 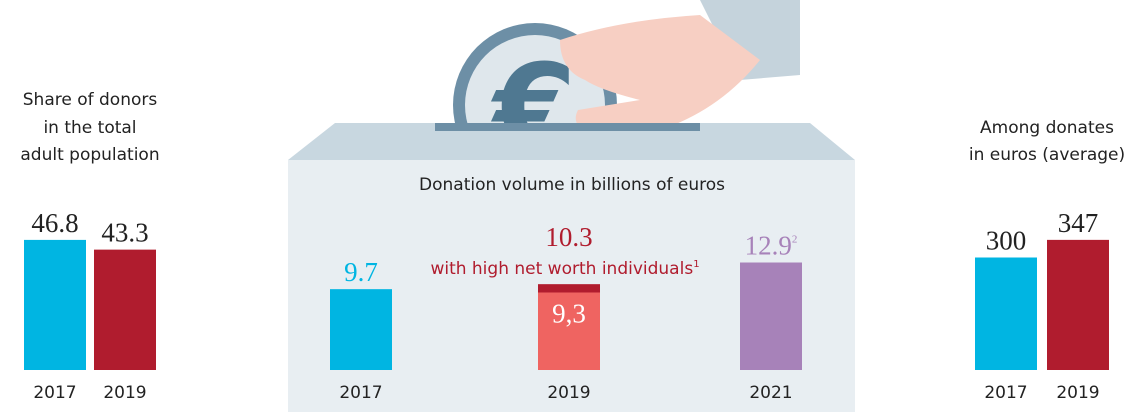 What do you see at coordinates (1047, 128) in the screenshot?
I see `chart-title: Among donates` at bounding box center [1047, 128].